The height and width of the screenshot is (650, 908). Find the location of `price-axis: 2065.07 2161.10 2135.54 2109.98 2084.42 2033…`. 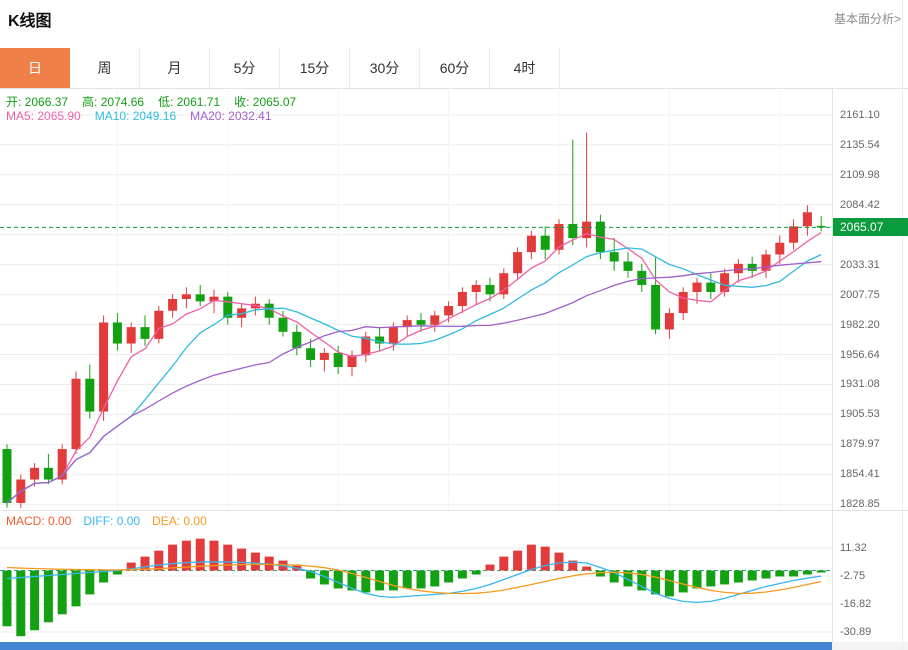

price-axis: 2065.07 2161.10 2135.54 2109.98 2084.42 2033… is located at coordinates (870, 365).